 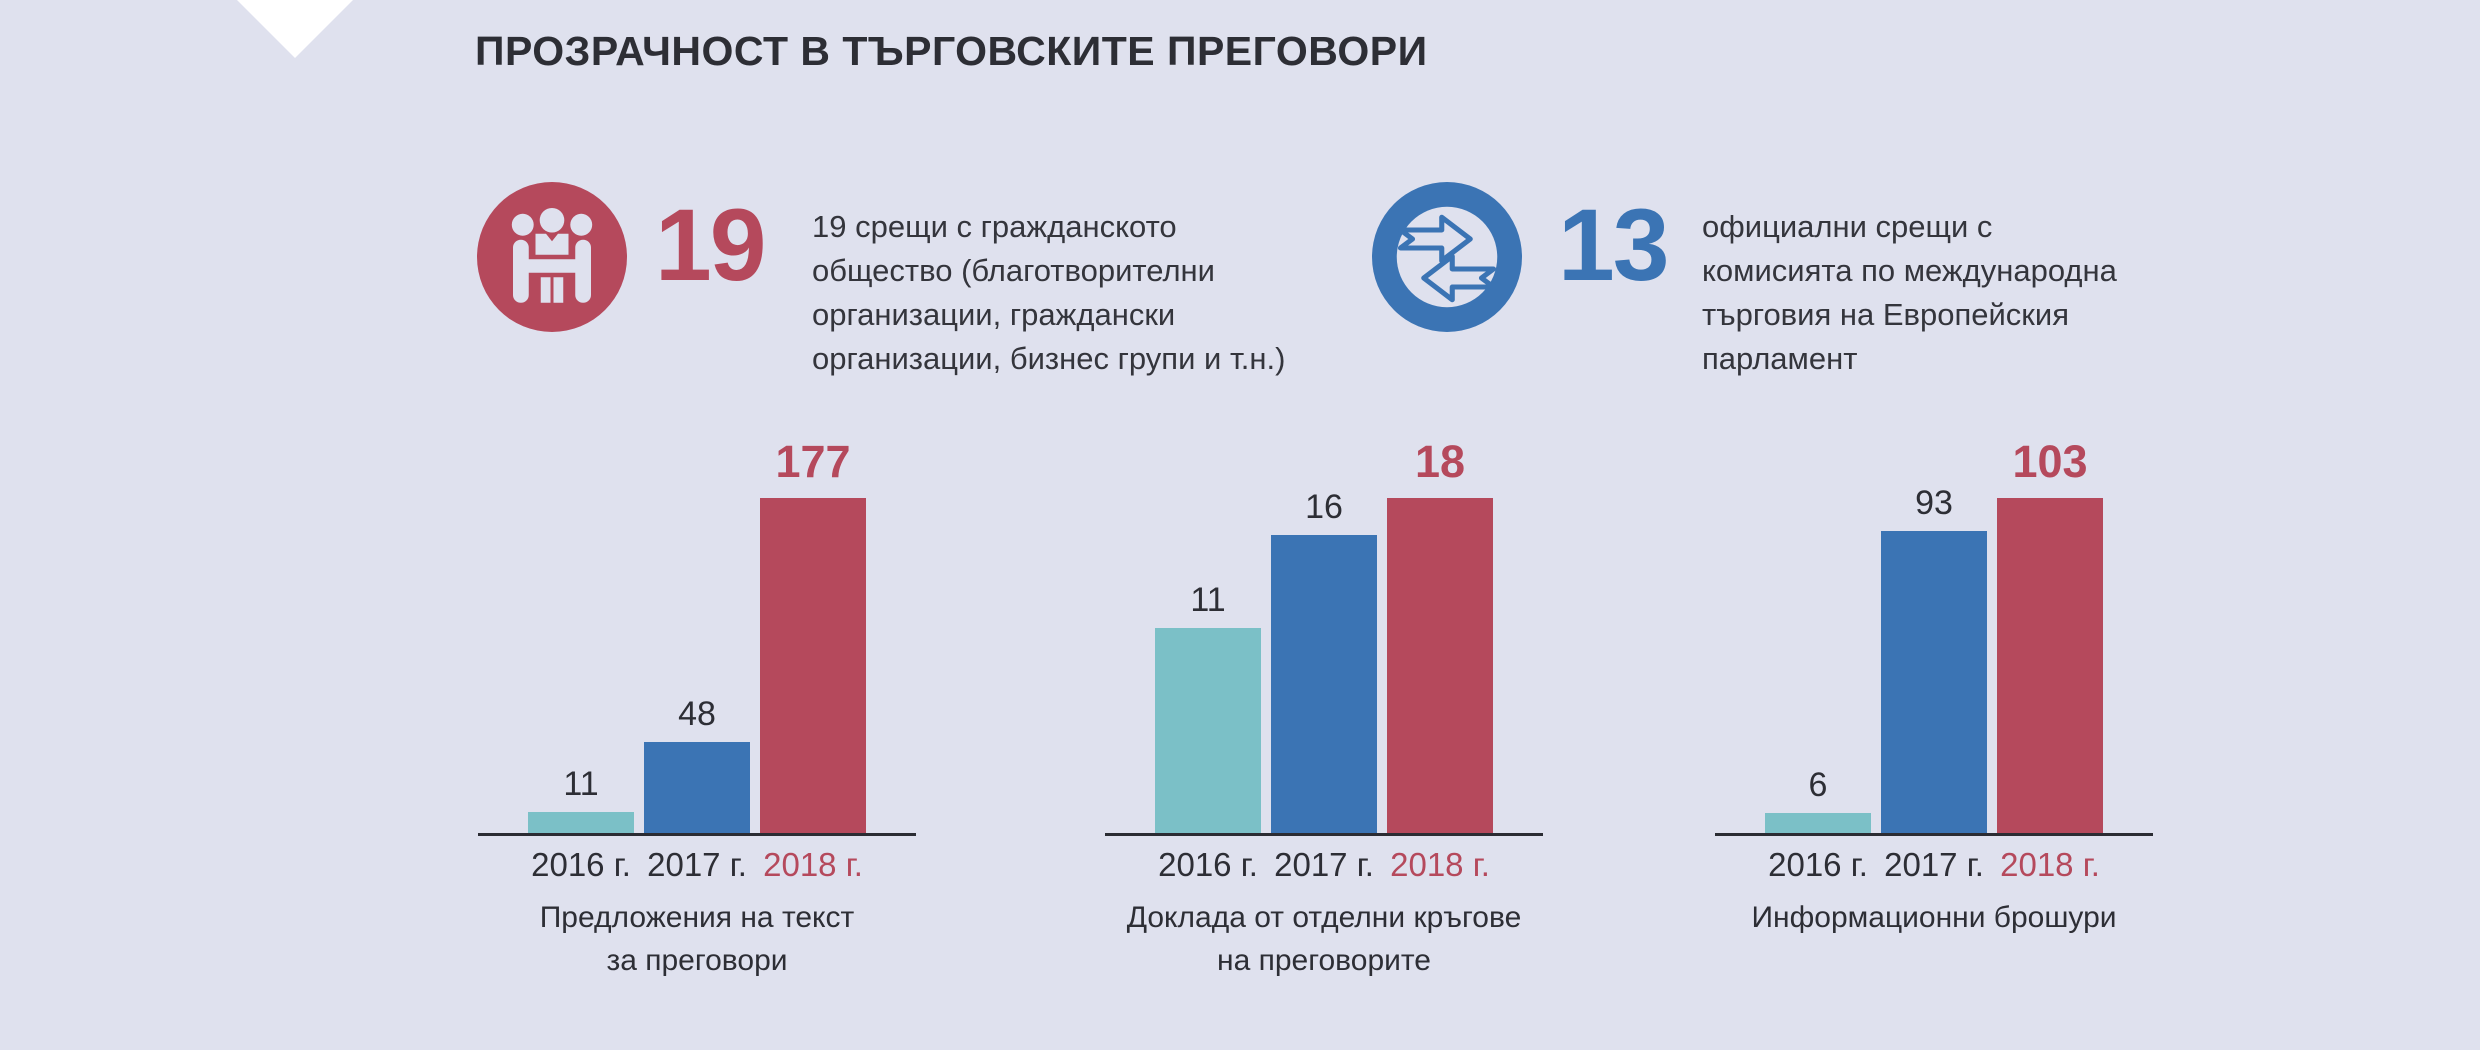 I want to click on meeting-people-icon, so click(x=552, y=257).